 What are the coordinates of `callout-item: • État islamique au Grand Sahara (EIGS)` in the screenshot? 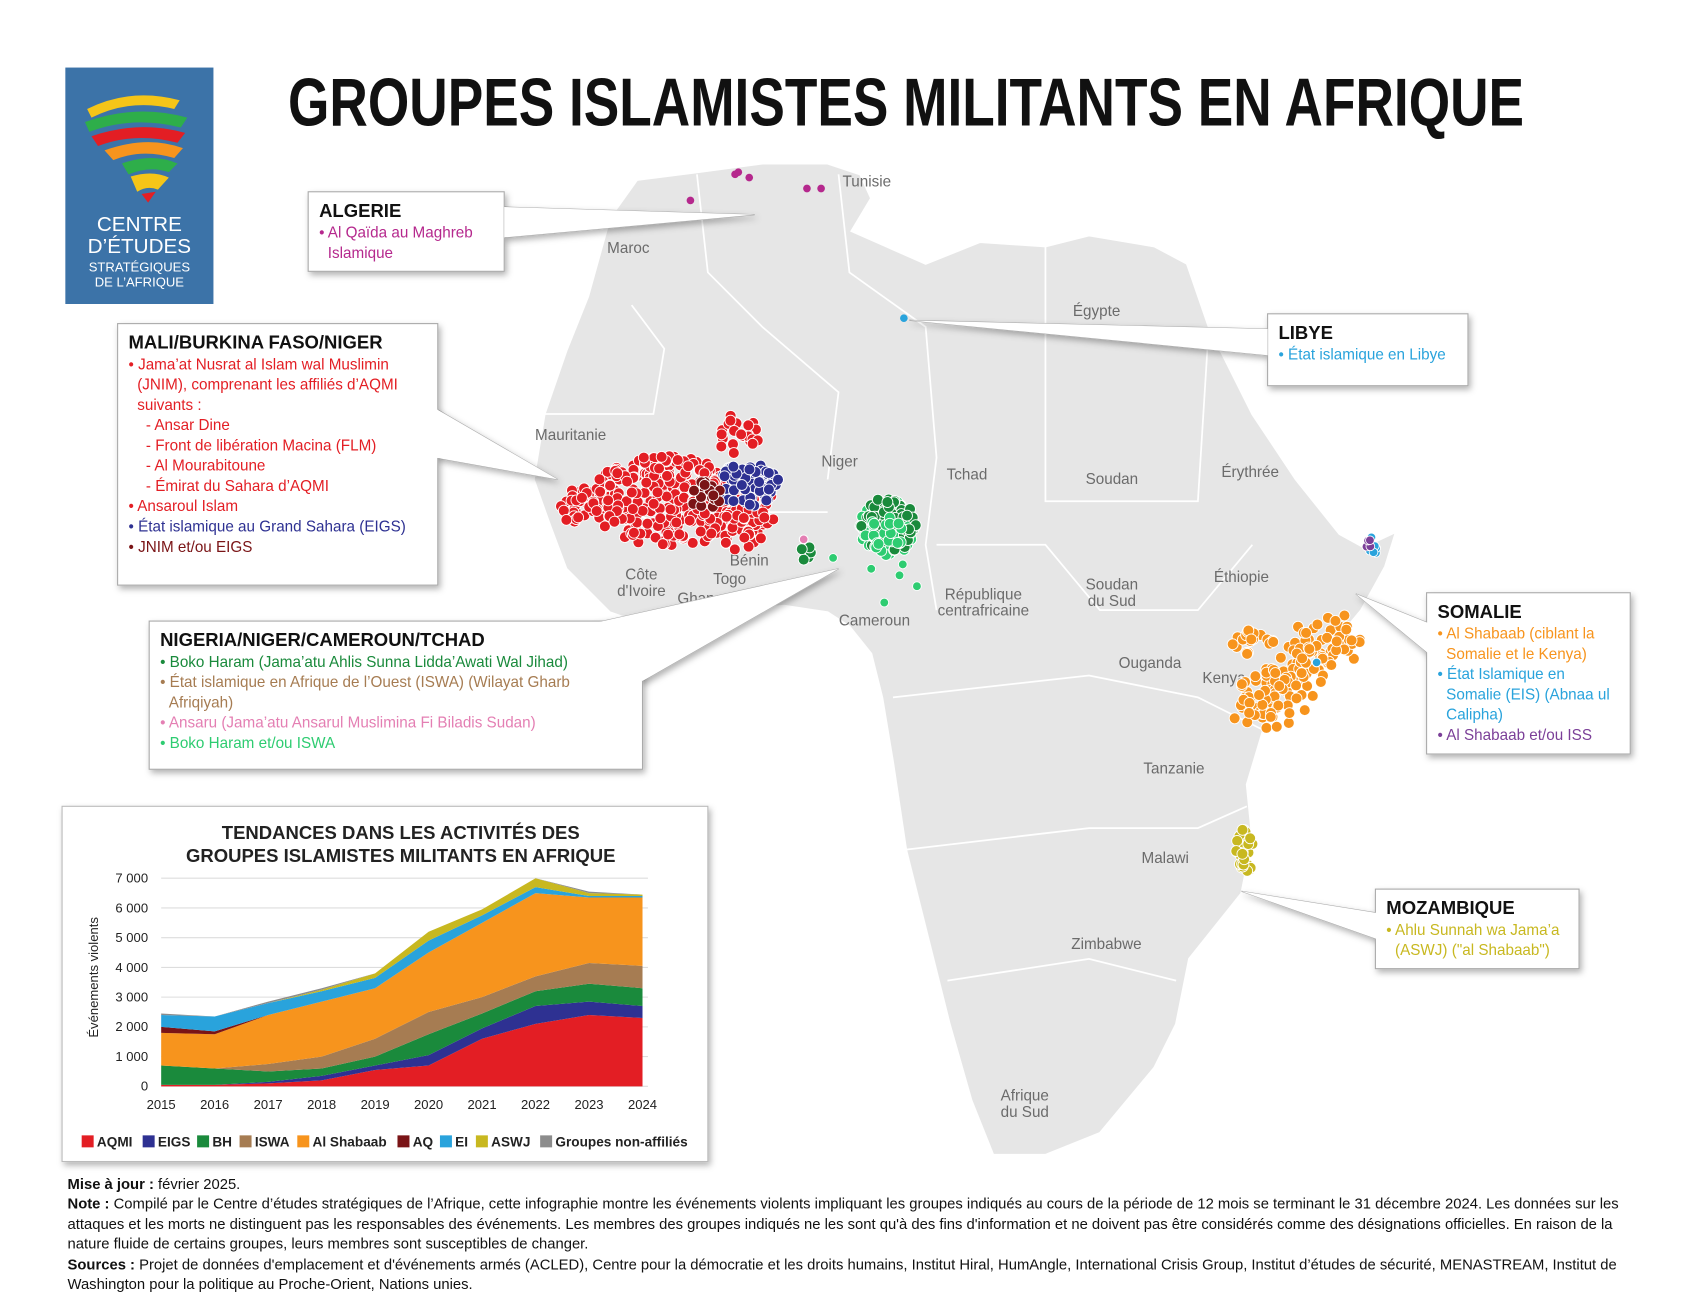 It's located at (267, 527).